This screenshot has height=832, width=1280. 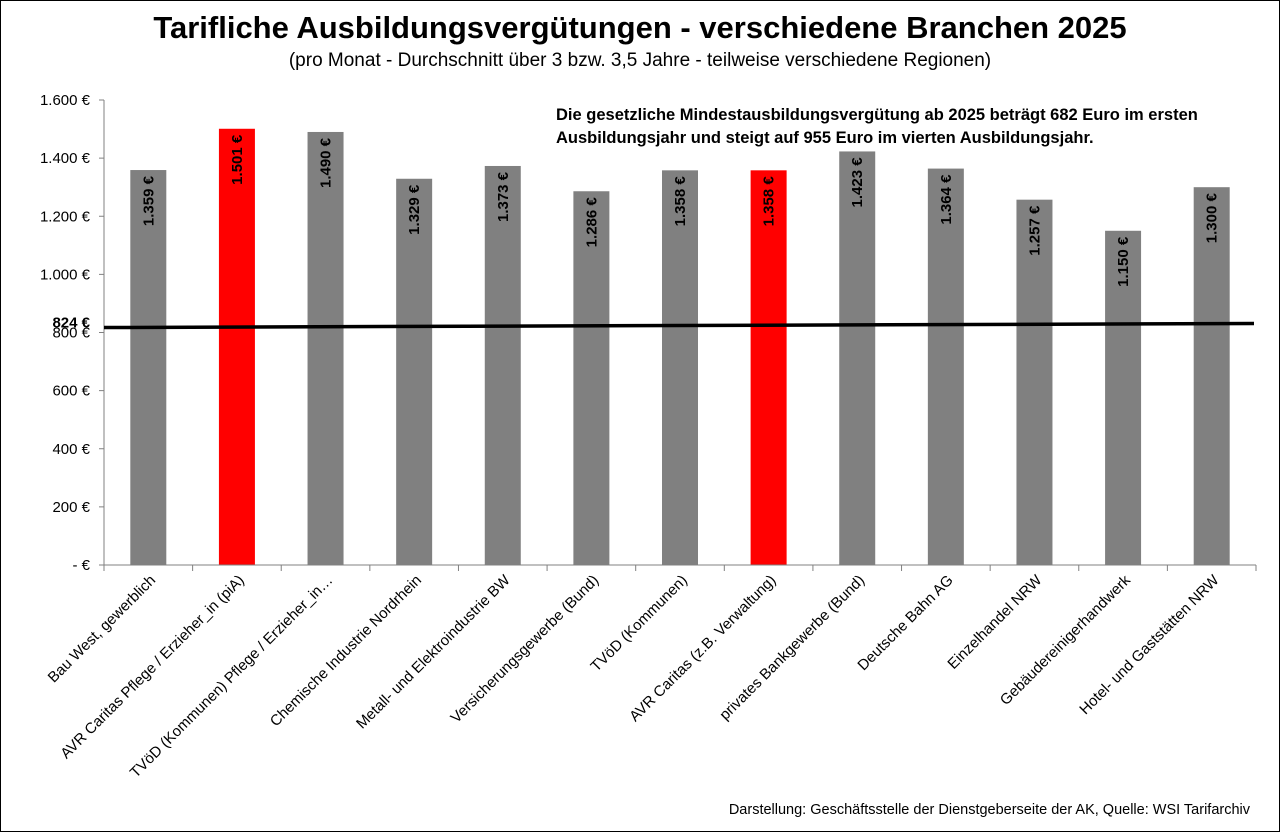 I want to click on y-tick-label: 1.000 €, so click(x=65, y=274).